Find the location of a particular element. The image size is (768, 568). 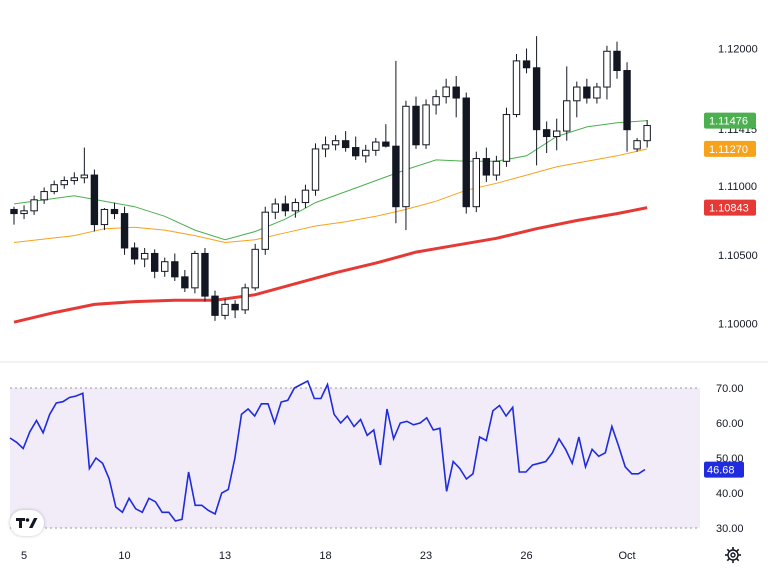

price-tag: 1.11476 is located at coordinates (730, 120).